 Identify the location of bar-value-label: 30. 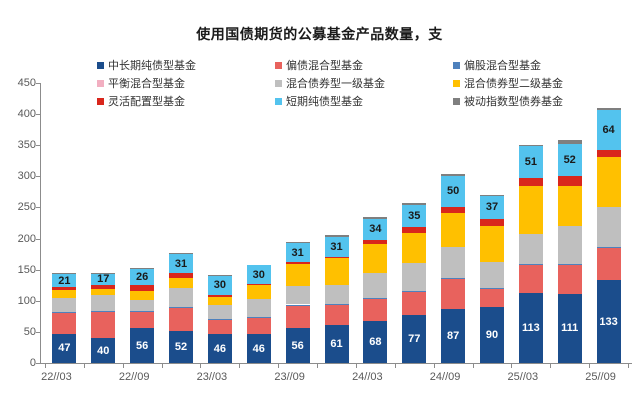
(220, 285).